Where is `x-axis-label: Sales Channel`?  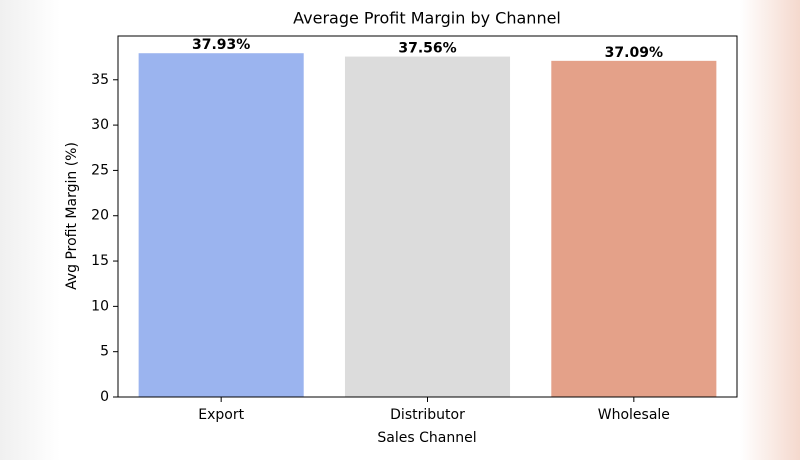 x-axis-label: Sales Channel is located at coordinates (426, 438).